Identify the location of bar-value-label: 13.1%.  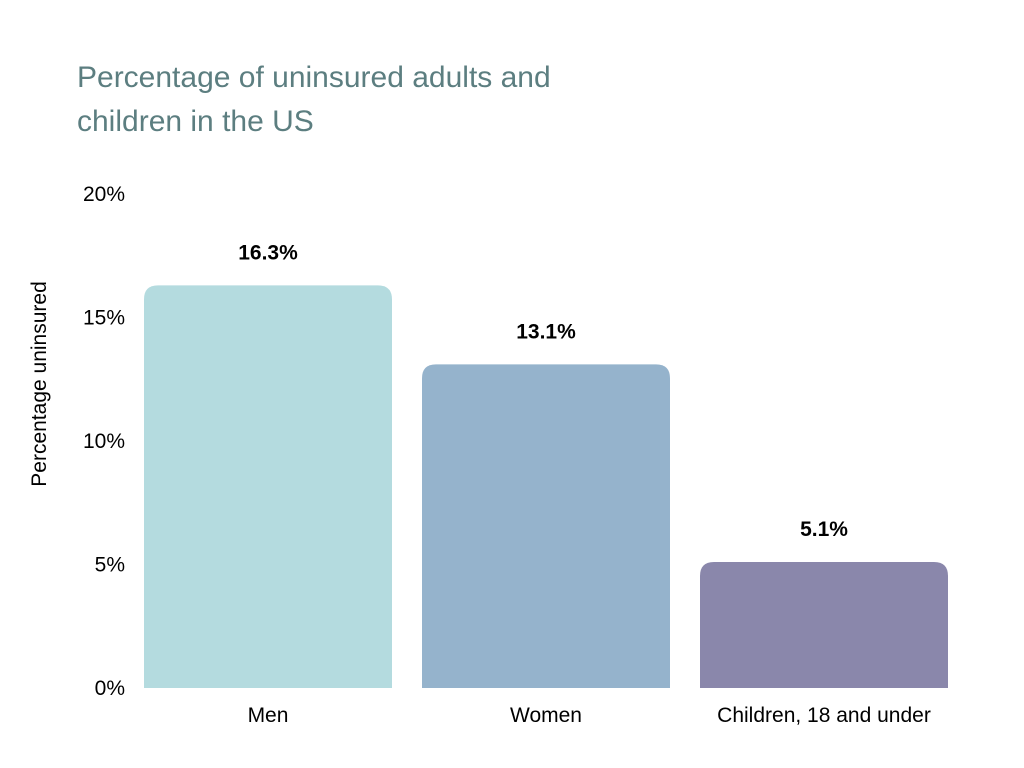
(546, 331).